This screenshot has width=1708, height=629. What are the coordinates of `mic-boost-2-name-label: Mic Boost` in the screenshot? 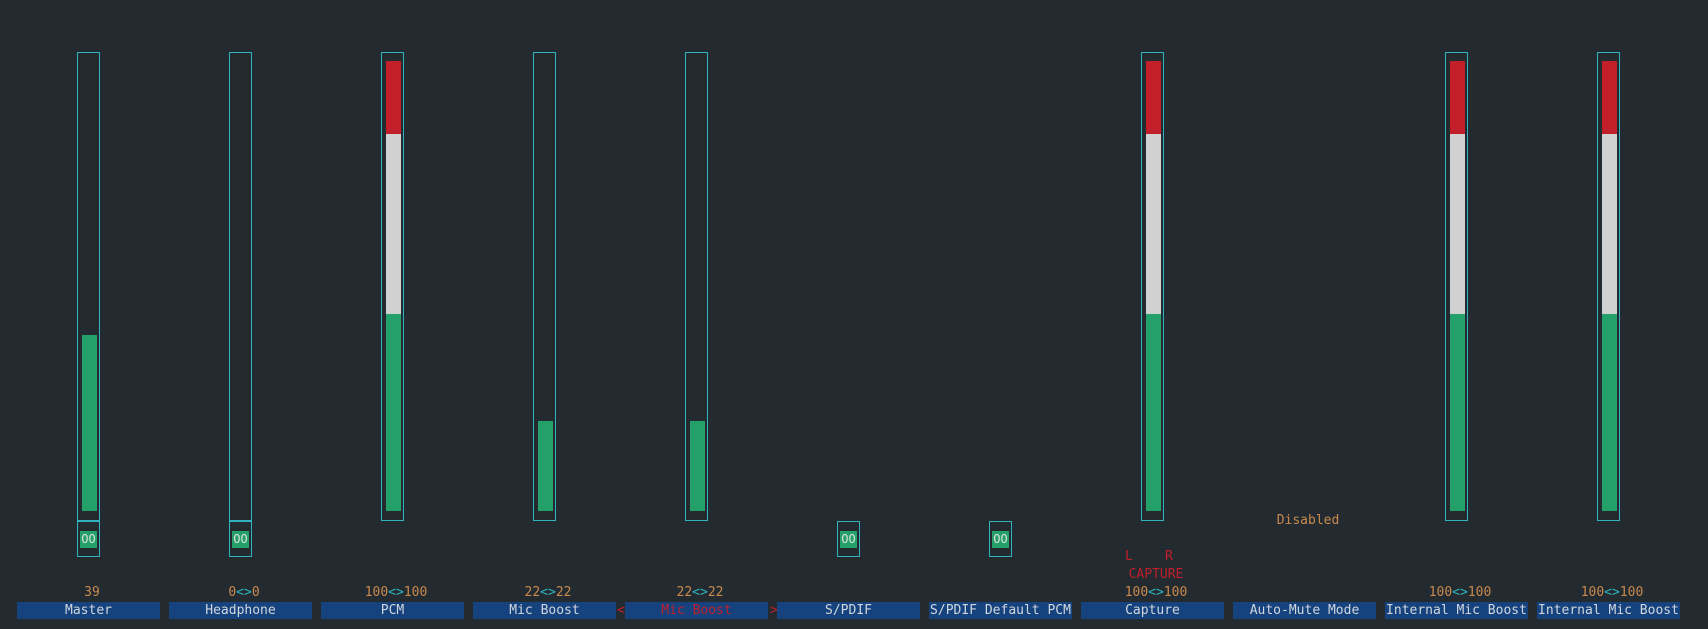 It's located at (696, 610).